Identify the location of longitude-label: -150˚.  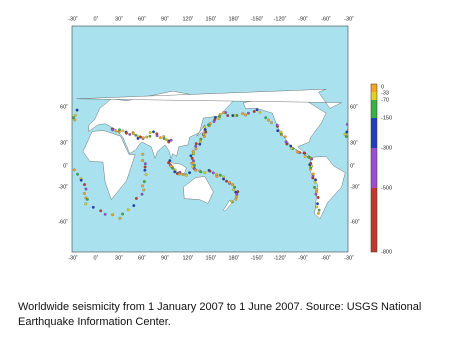
(257, 18).